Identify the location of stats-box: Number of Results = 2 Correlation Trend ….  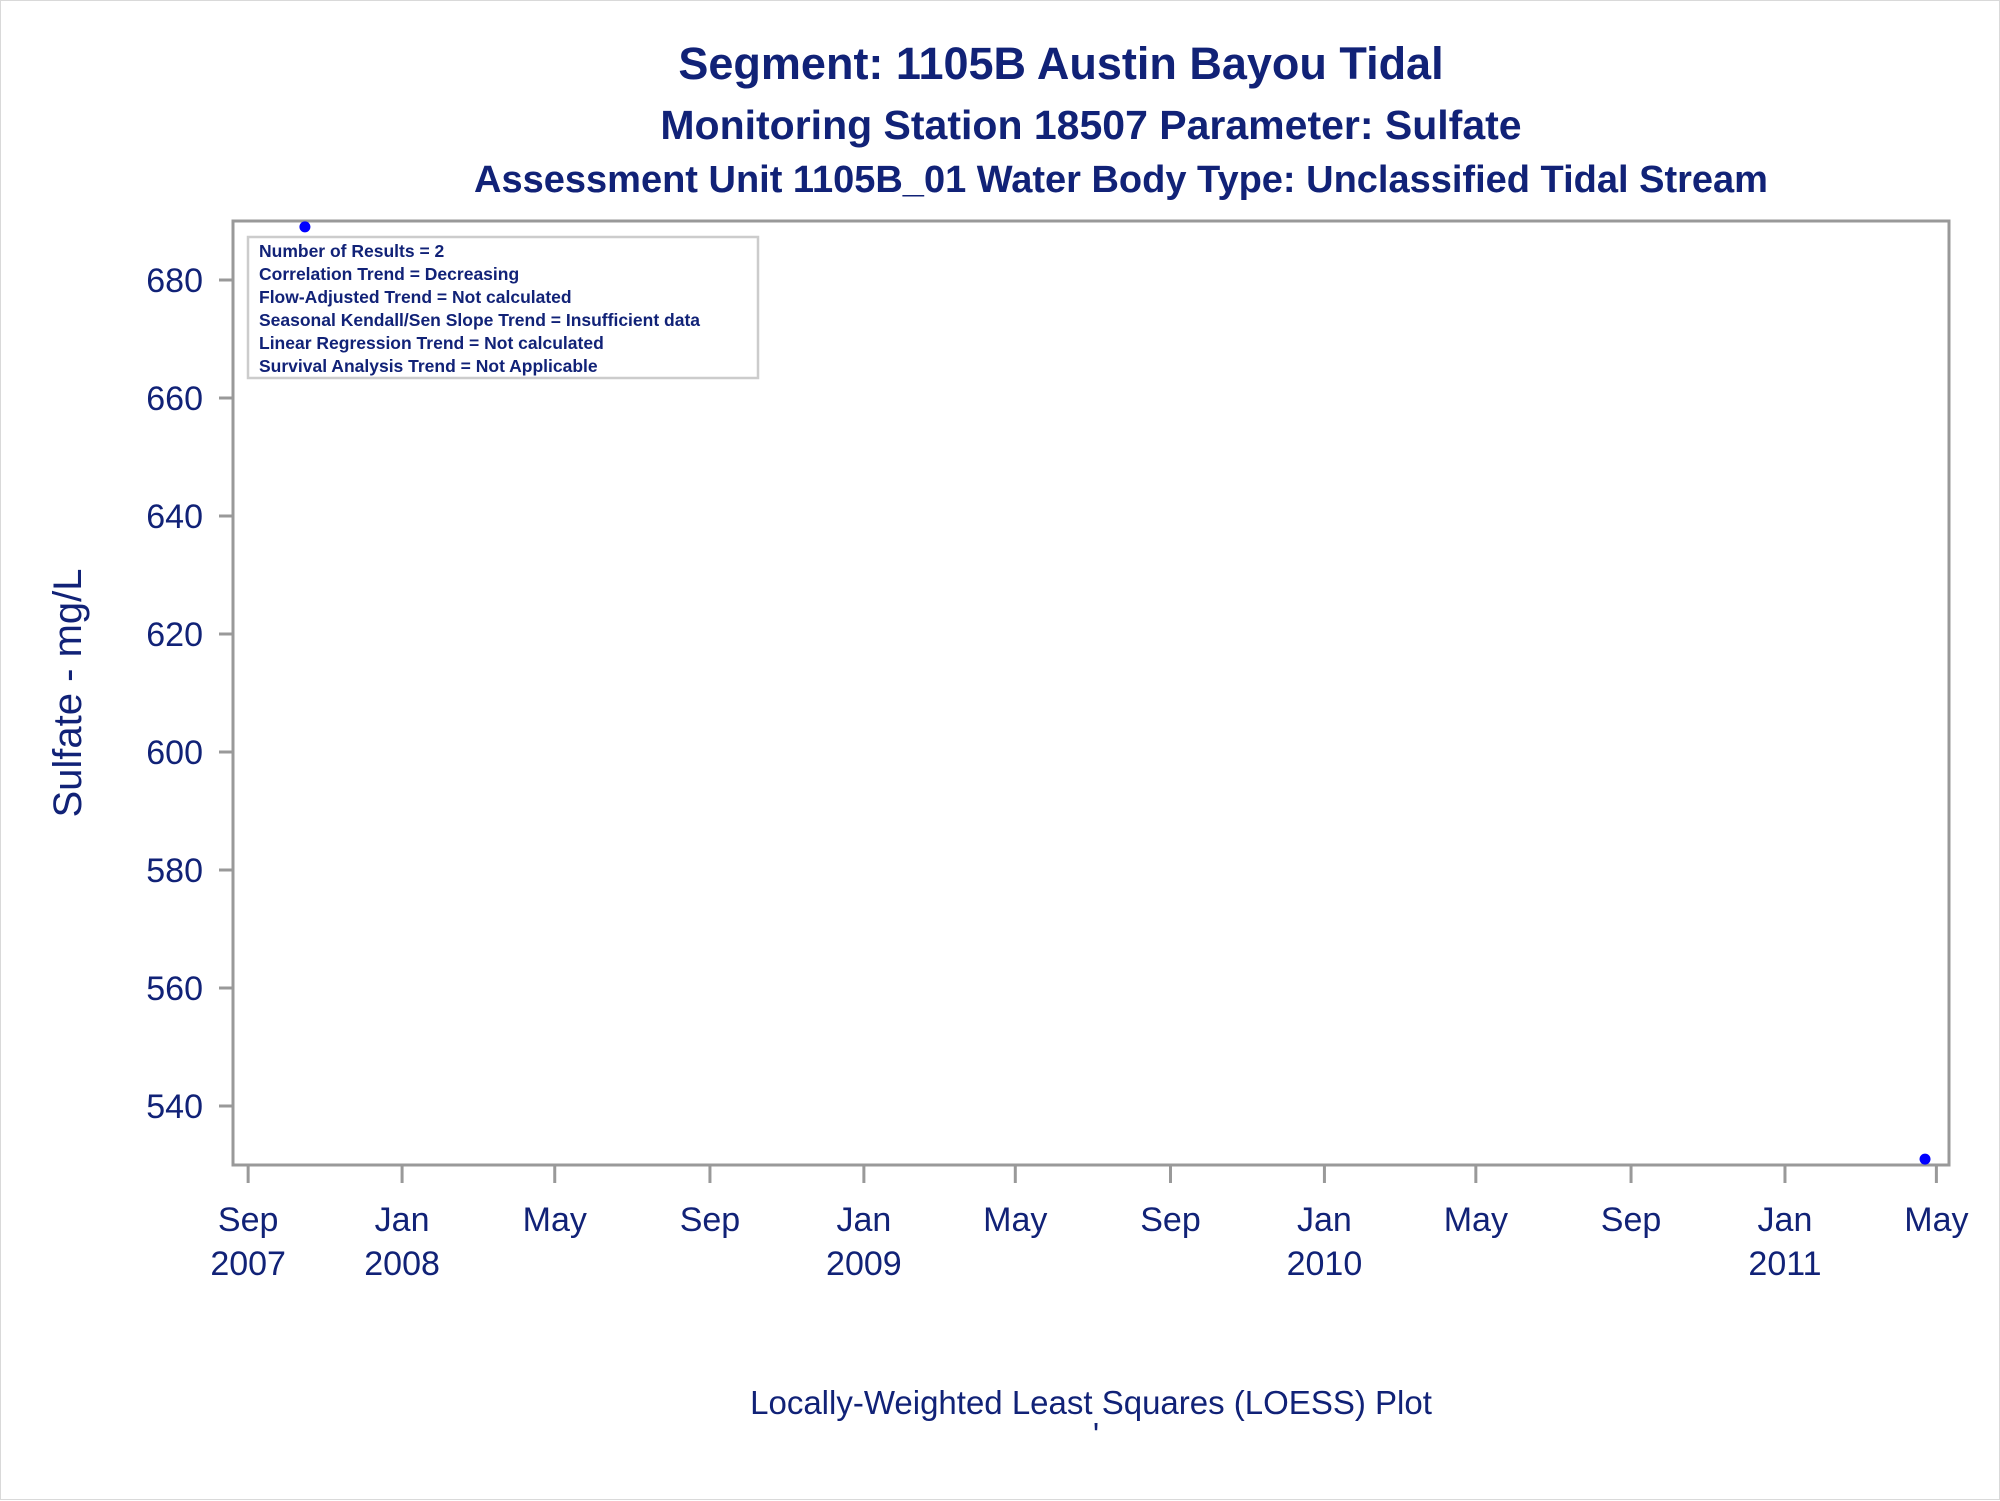
(503, 307).